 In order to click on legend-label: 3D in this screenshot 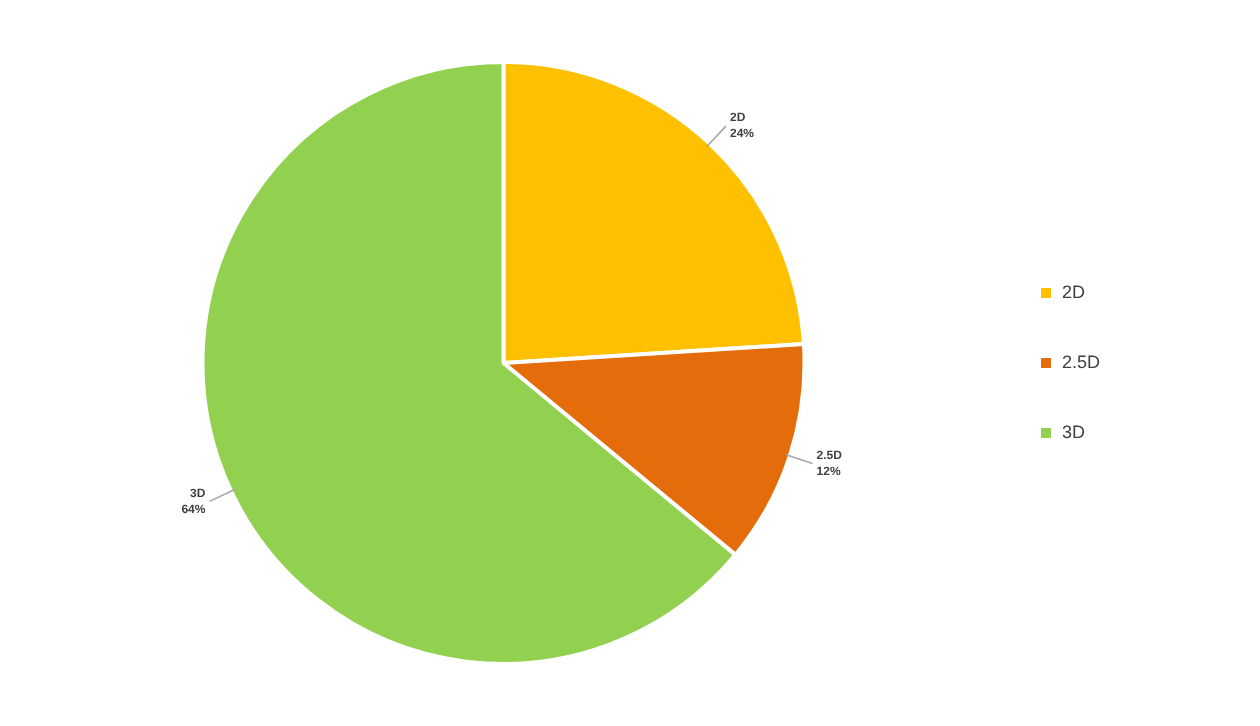, I will do `click(1073, 431)`.